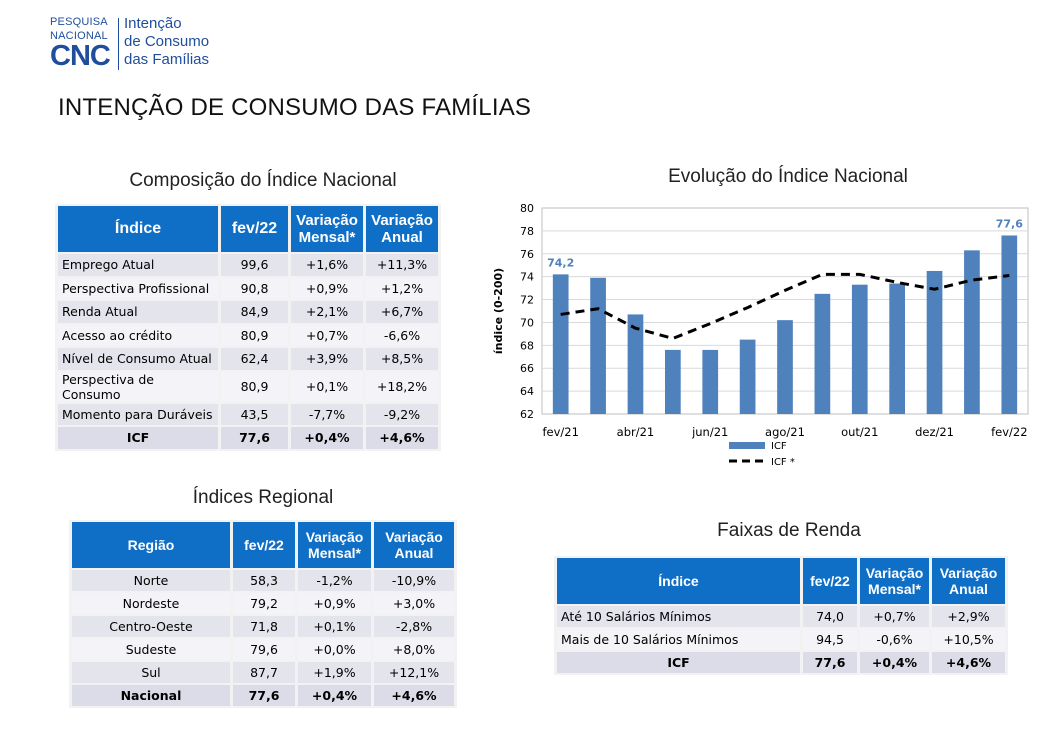  Describe the element at coordinates (527, 231) in the screenshot. I see `y-tick-label: 78` at that location.